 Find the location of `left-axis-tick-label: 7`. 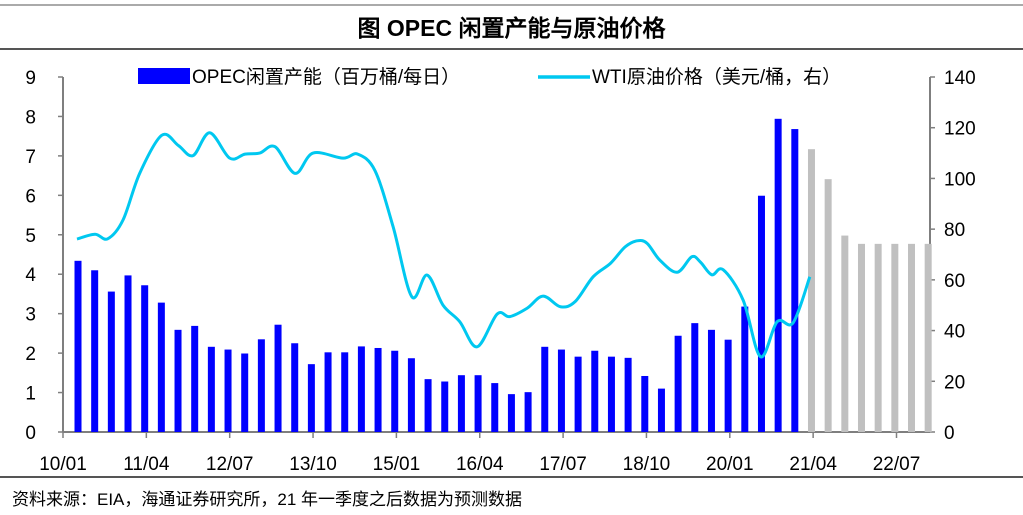

left-axis-tick-label: 7 is located at coordinates (30, 157).